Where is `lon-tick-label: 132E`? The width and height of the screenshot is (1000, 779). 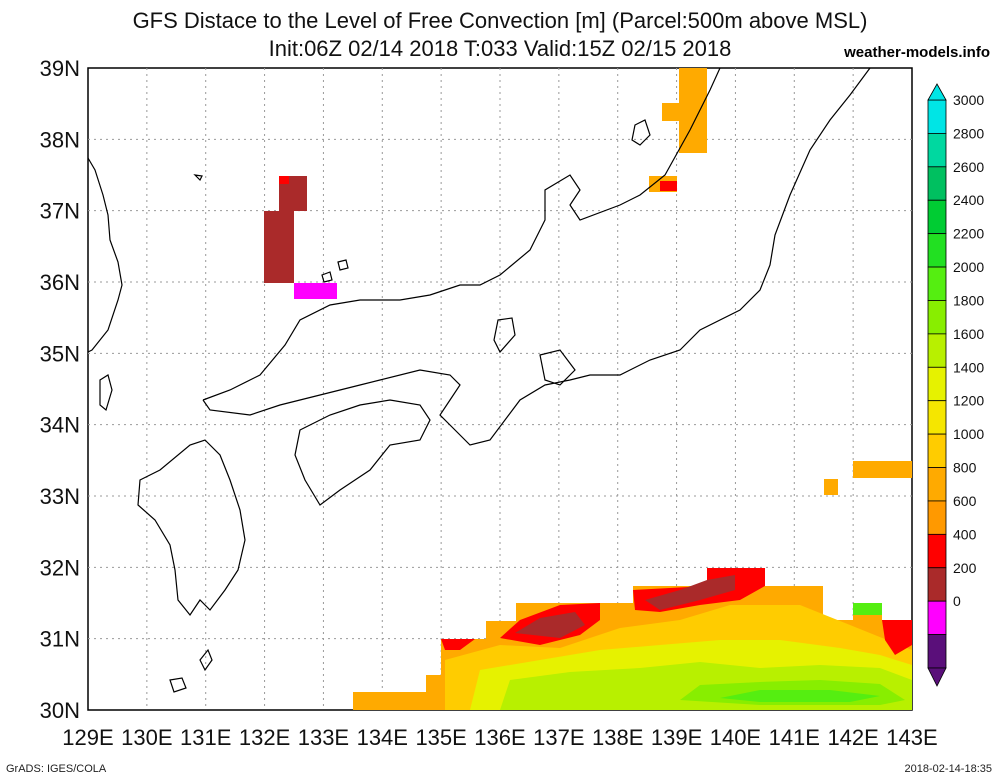
lon-tick-label: 132E is located at coordinates (264, 737).